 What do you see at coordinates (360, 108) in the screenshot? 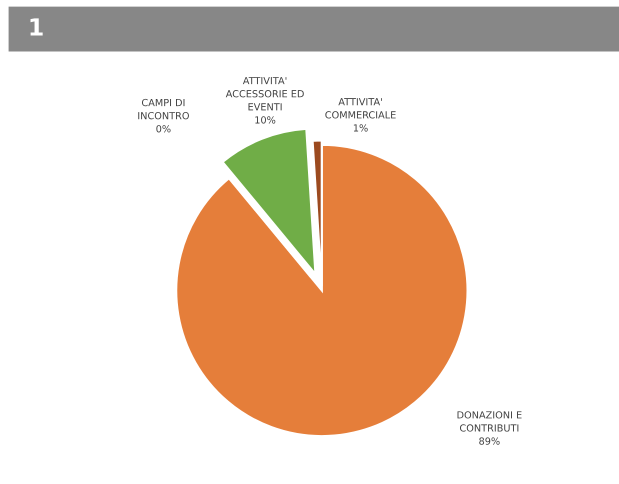
I see `slice-label: ATTIVITA' COMMERCIALE` at bounding box center [360, 108].